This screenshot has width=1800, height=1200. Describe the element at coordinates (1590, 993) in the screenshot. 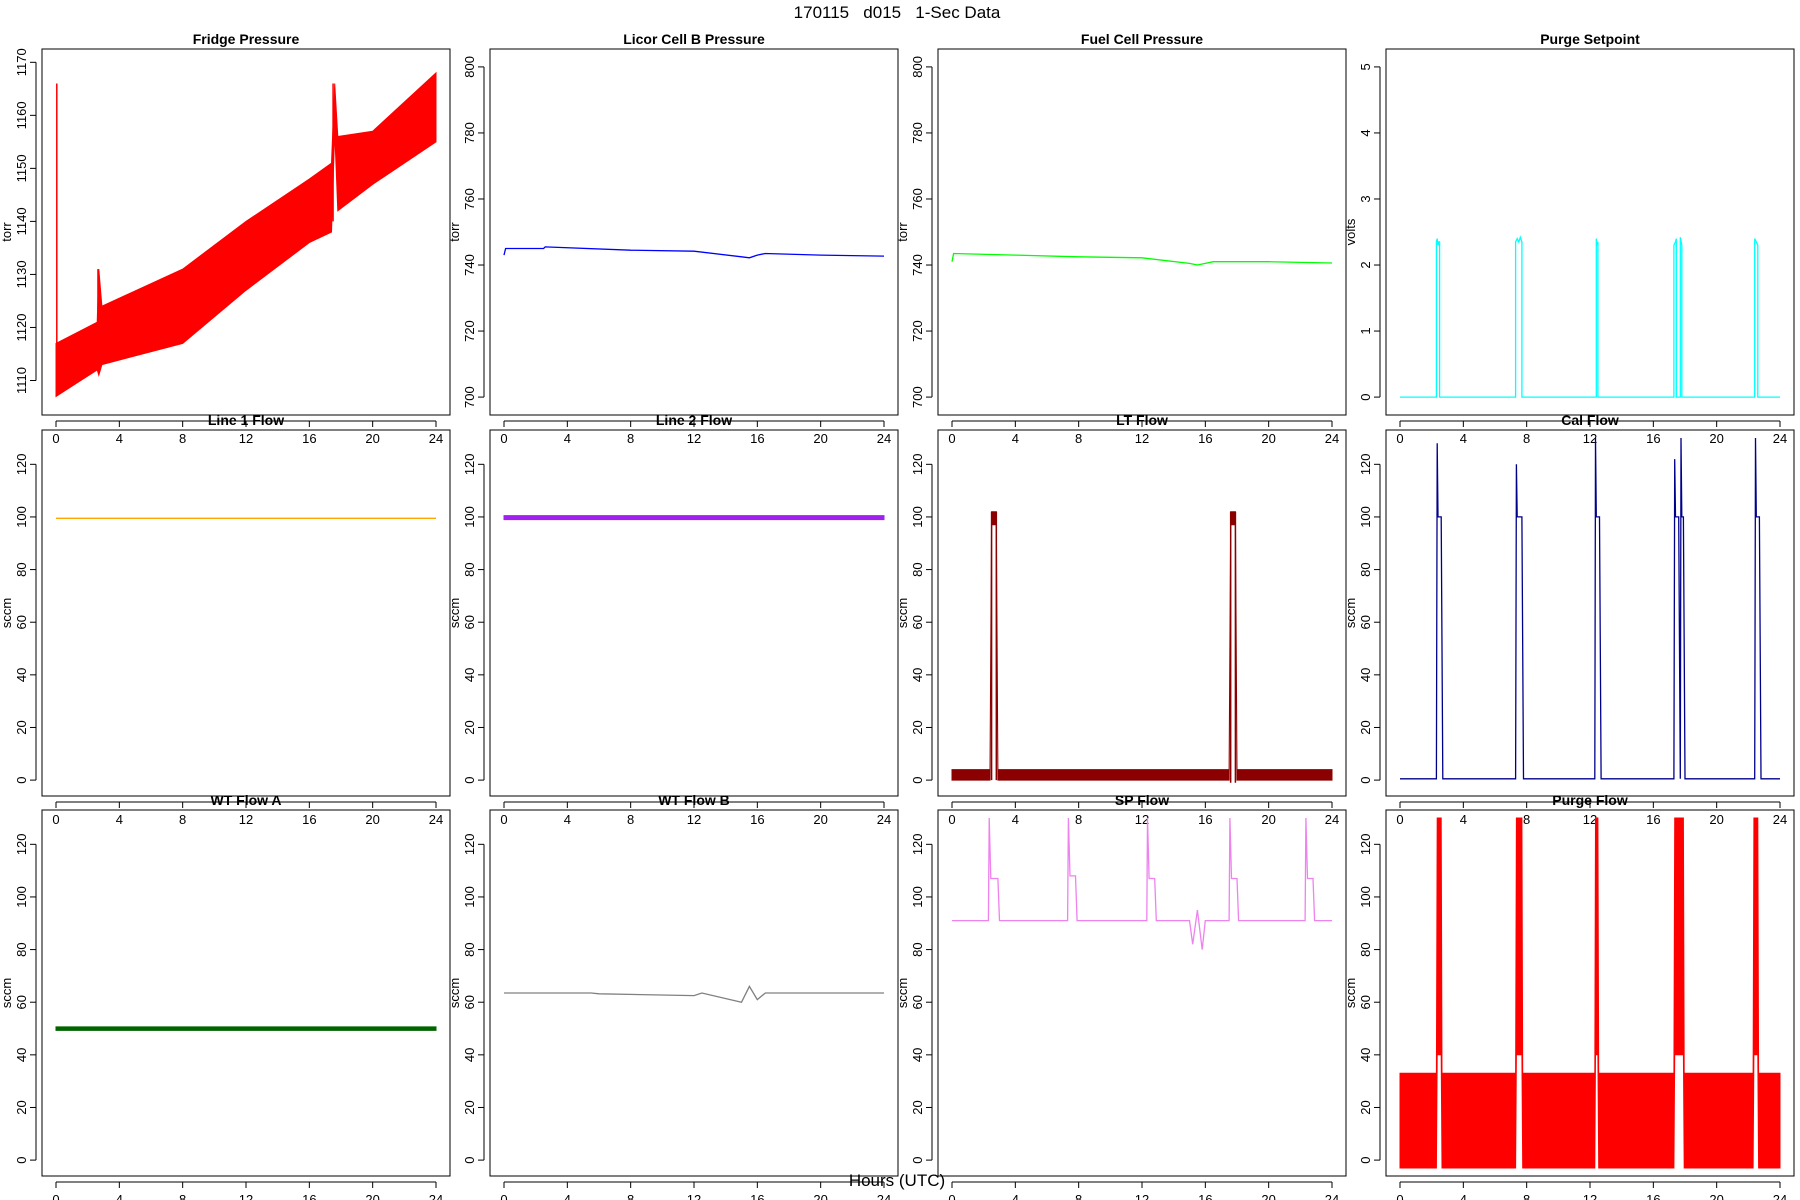

I see `plot-frame-purge-flow` at that location.